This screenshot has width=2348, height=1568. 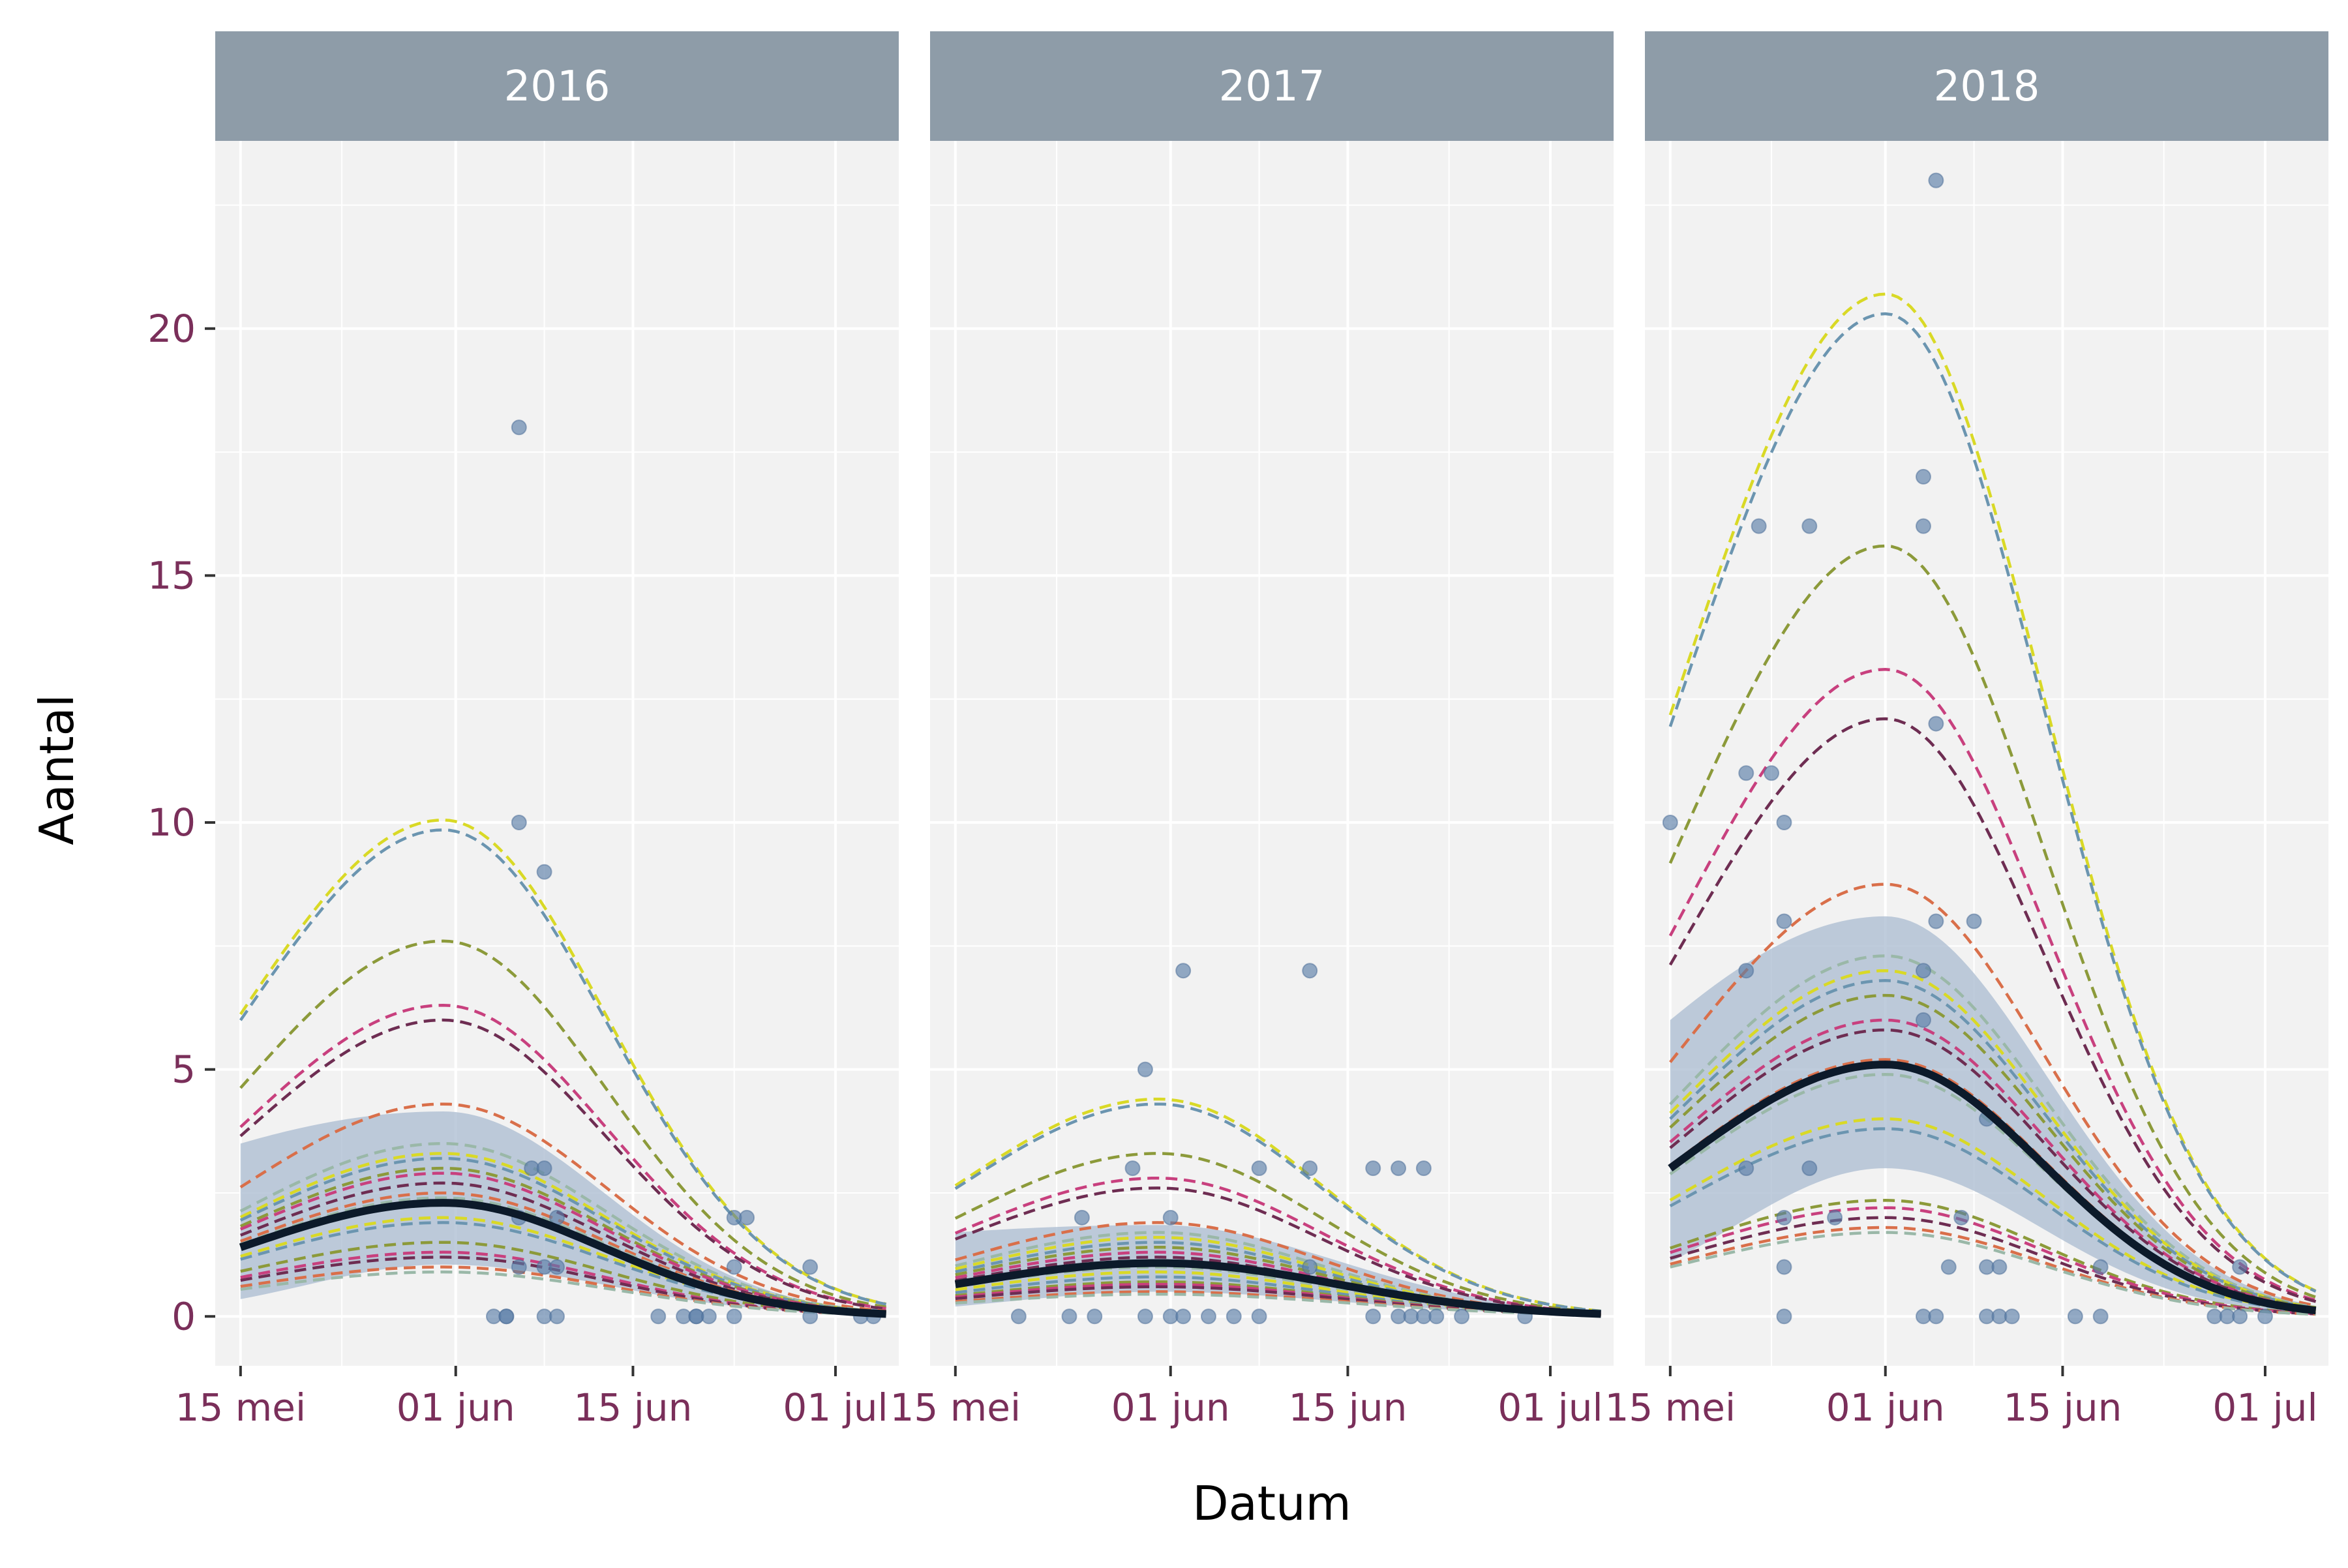 I want to click on facet-strip-label: 2018, so click(x=1987, y=87).